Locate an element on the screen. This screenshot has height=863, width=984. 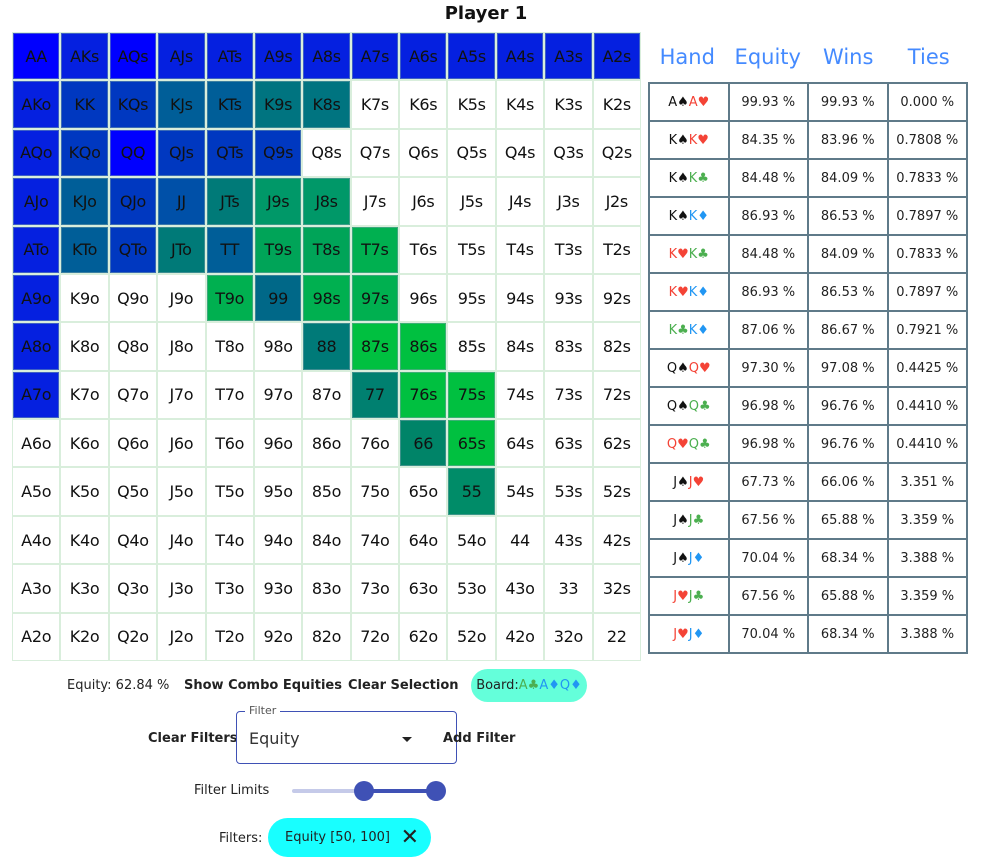
hand-cell-K3o: K3o is located at coordinates (84, 588).